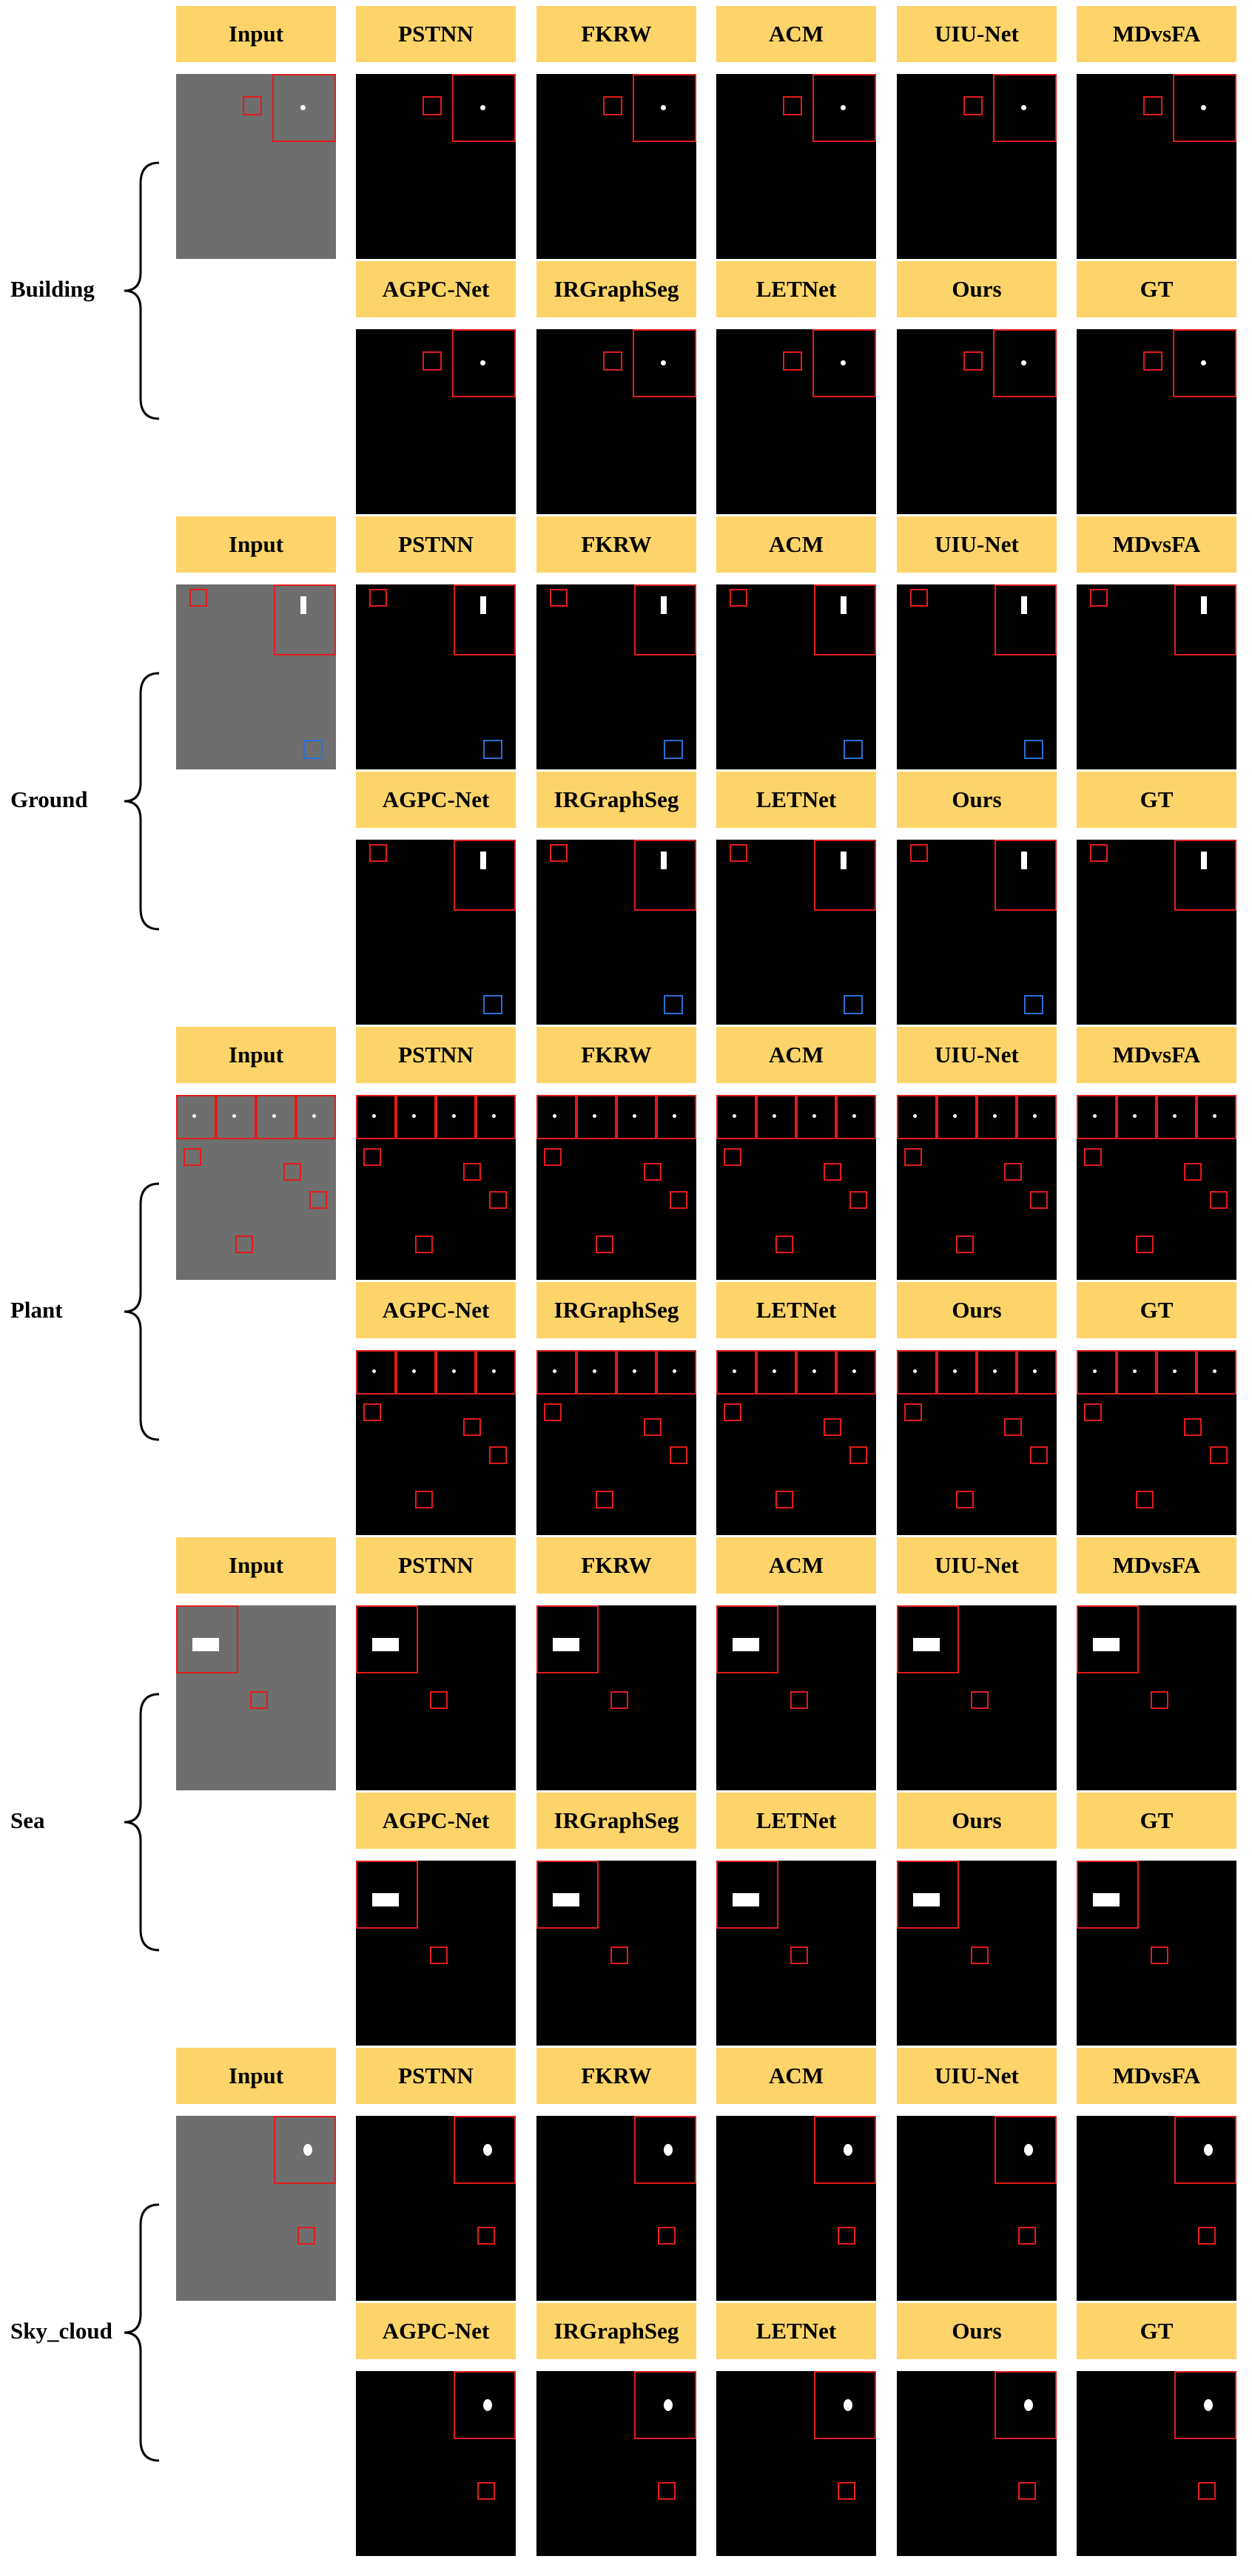 The width and height of the screenshot is (1252, 2576). What do you see at coordinates (1156, 1821) in the screenshot?
I see `method-label: GT` at bounding box center [1156, 1821].